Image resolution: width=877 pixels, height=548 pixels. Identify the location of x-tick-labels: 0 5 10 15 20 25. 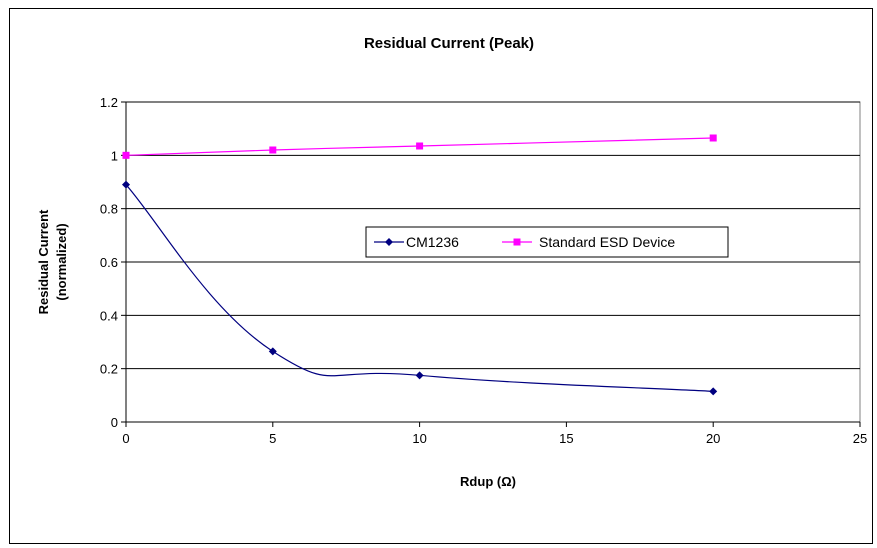
(494, 438).